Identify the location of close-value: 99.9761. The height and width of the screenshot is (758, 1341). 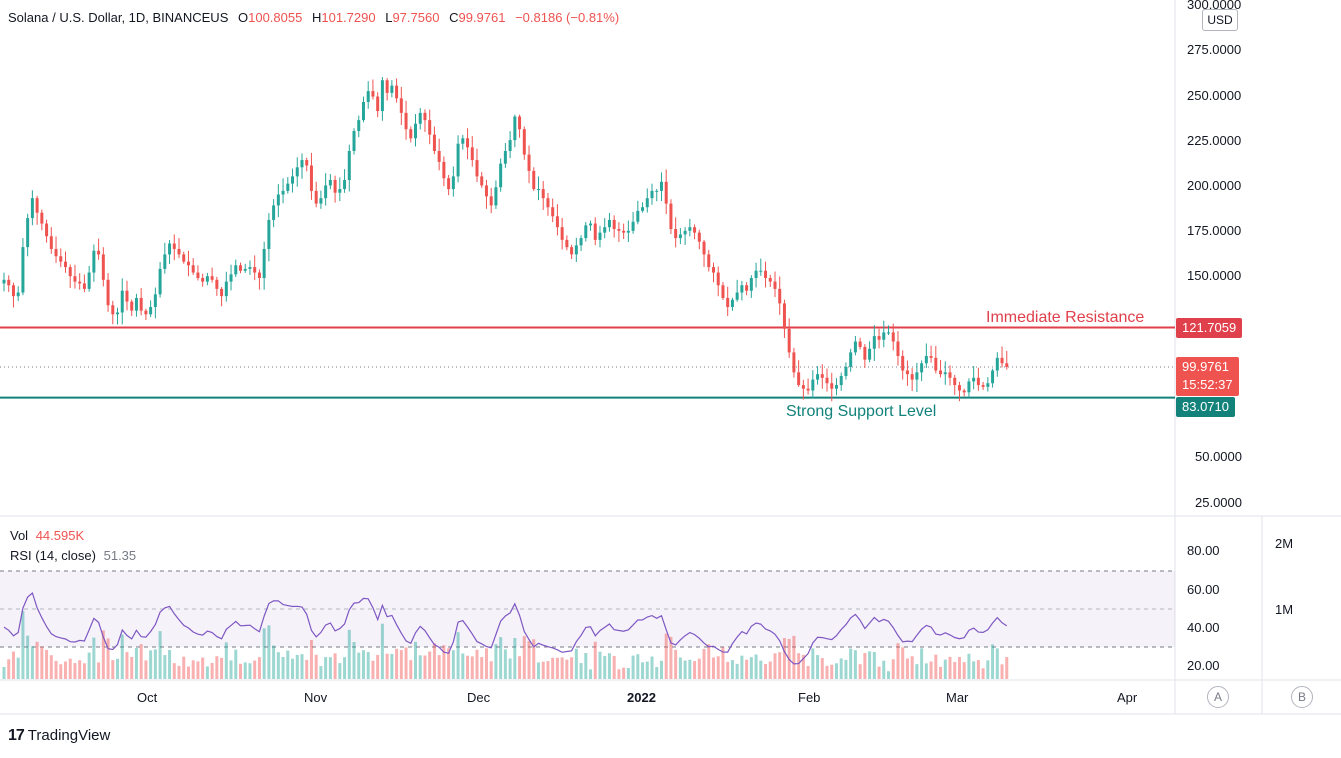
(482, 17).